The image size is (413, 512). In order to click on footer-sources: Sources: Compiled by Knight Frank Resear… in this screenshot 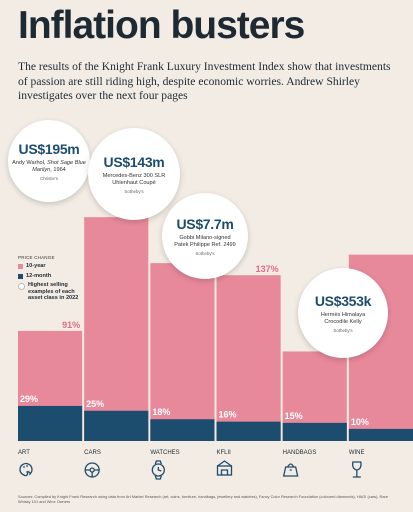, I will do `click(203, 499)`.